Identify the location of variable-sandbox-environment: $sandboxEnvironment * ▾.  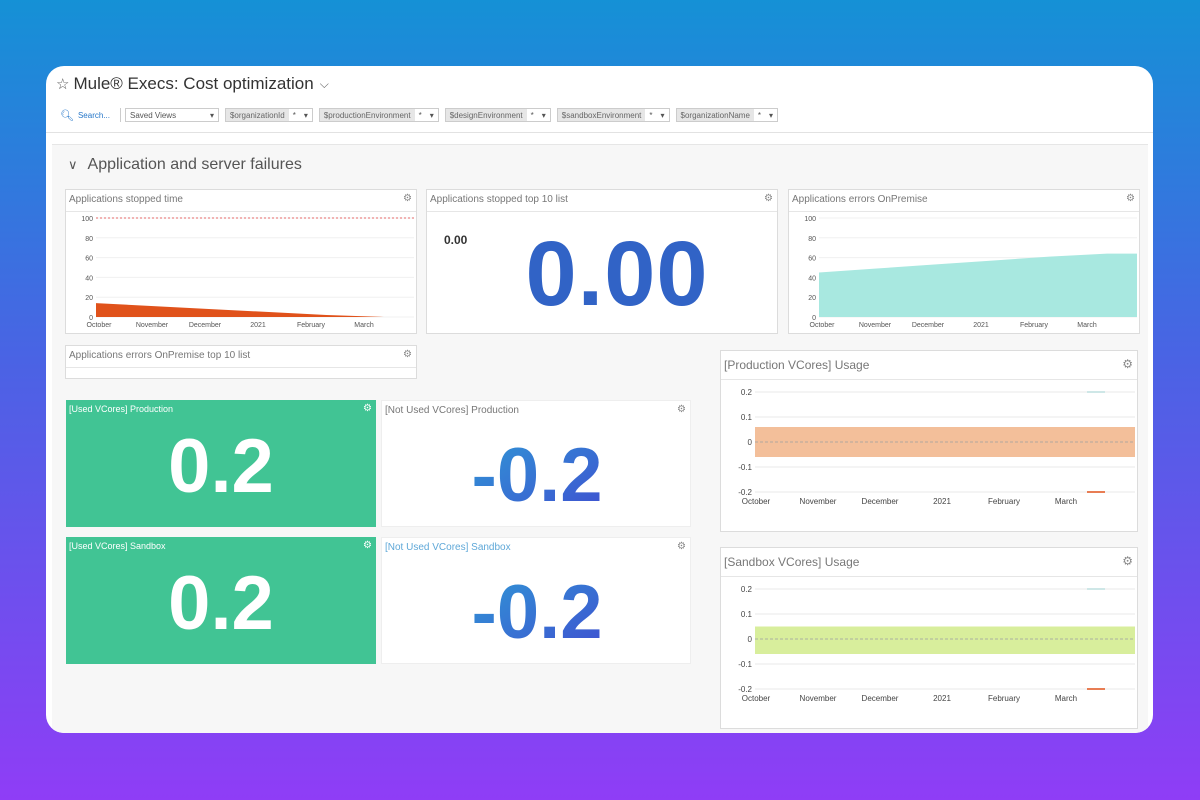
(613, 115).